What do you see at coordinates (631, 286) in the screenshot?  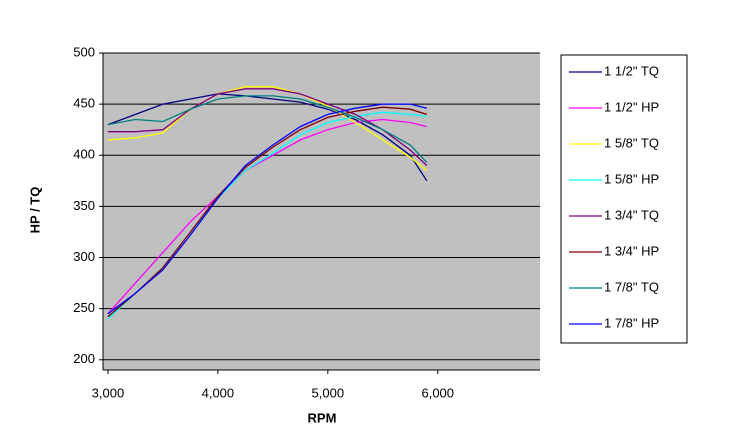 I see `legend-label: 1 7/8" TQ` at bounding box center [631, 286].